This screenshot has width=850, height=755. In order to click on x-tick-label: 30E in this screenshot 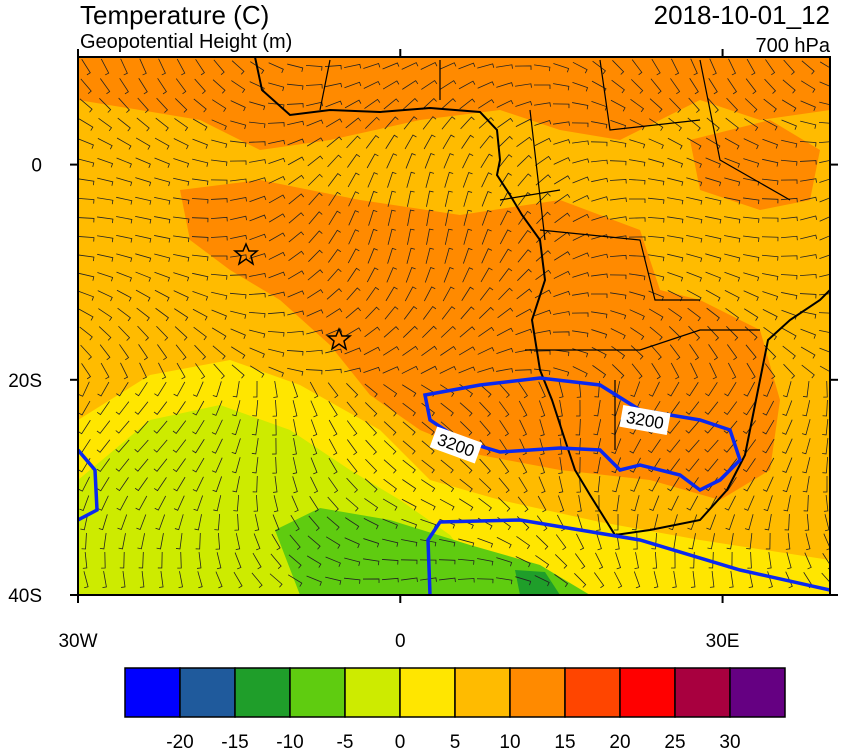, I will do `click(723, 641)`.